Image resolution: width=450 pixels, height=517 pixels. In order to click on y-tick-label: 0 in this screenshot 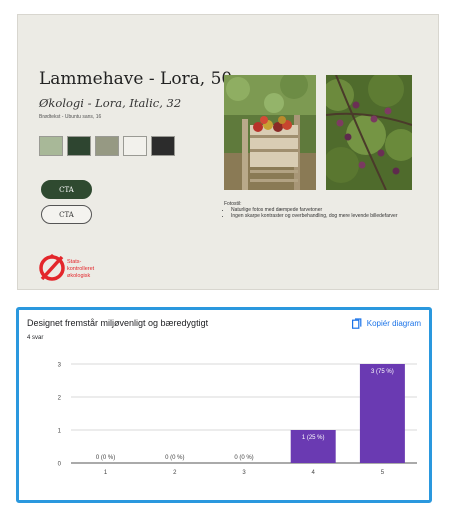, I will do `click(60, 465)`.